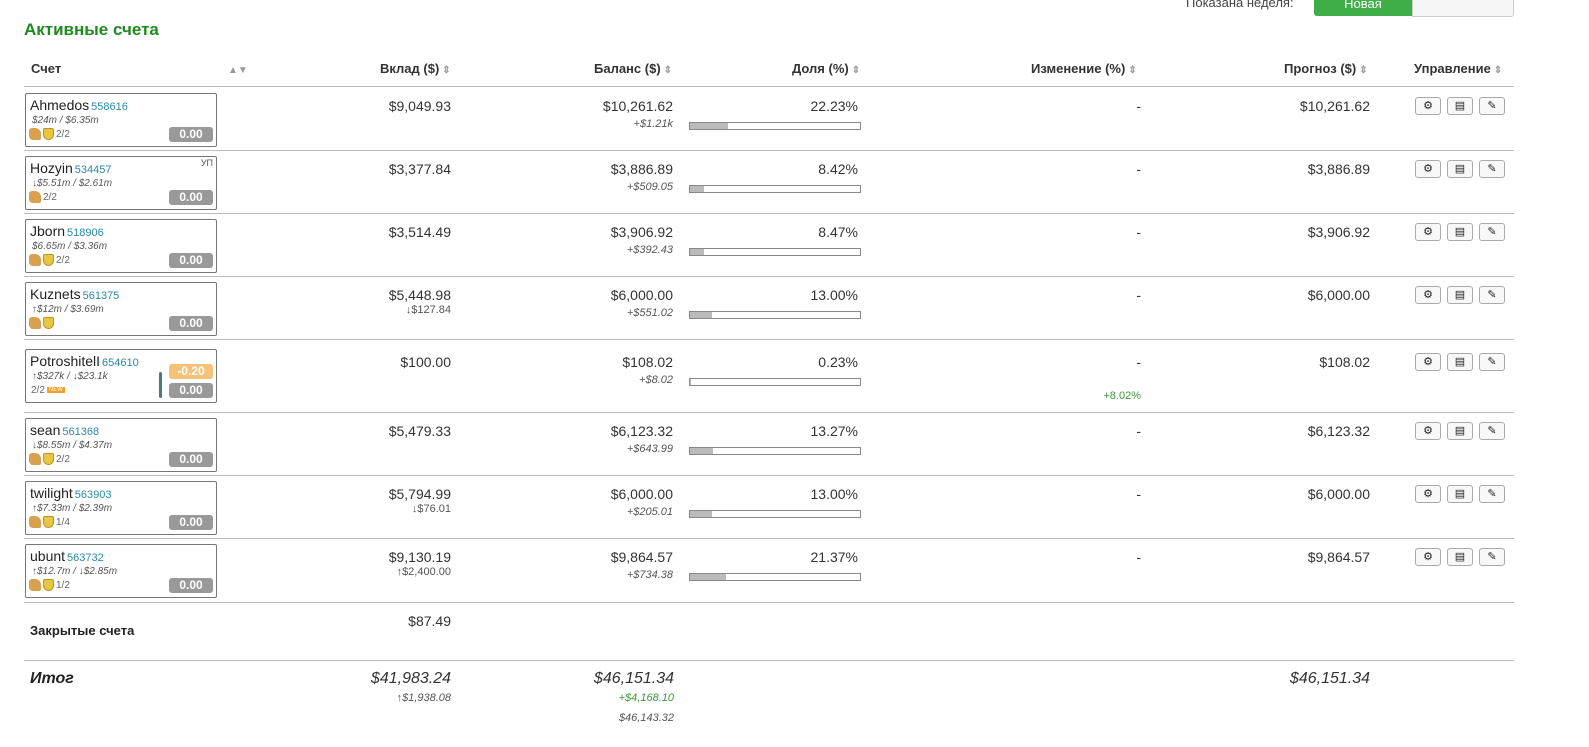 This screenshot has width=1589, height=747. Describe the element at coordinates (431, 509) in the screenshot. I see `deposit-change: ↓$76.01` at that location.